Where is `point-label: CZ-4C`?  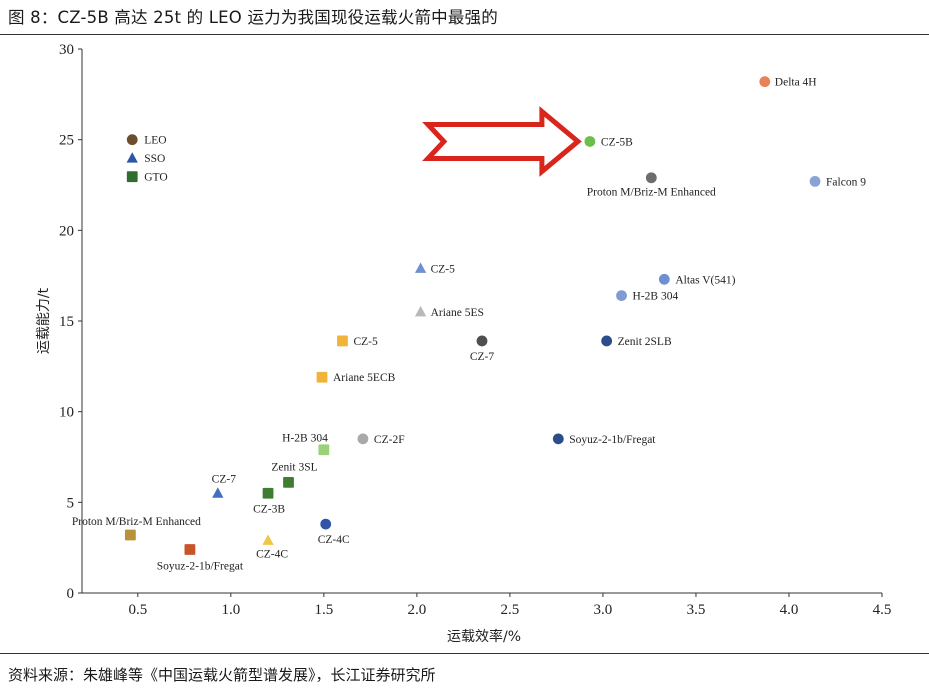 point-label: CZ-4C is located at coordinates (334, 540).